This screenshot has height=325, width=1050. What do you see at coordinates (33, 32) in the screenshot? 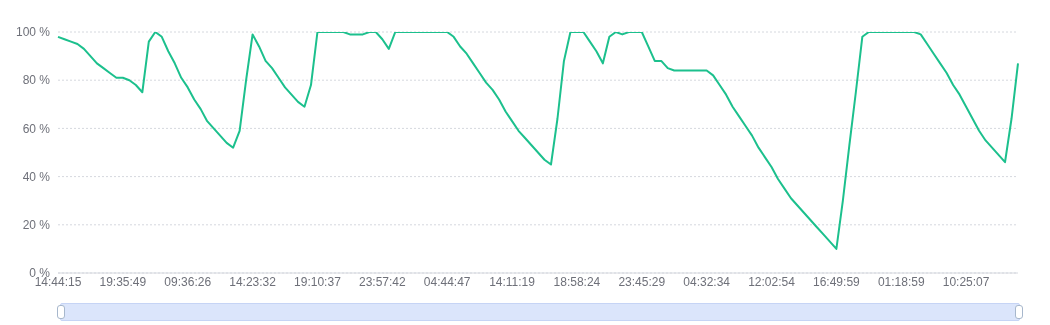
I see `y-tick-label: 100 %` at bounding box center [33, 32].